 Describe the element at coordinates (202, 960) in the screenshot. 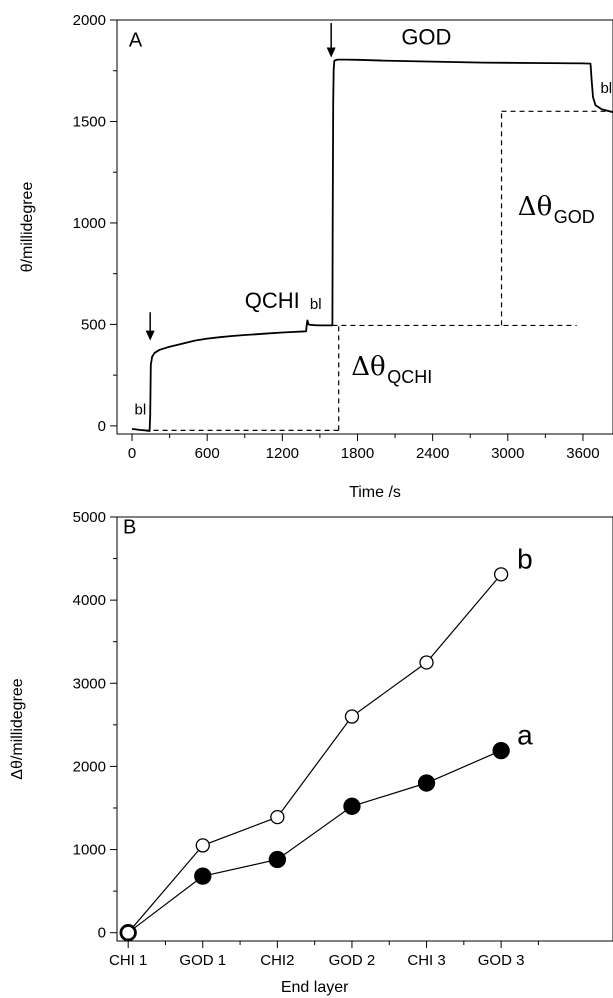

I see `panel-b-x-tick-label: GOD 1` at that location.